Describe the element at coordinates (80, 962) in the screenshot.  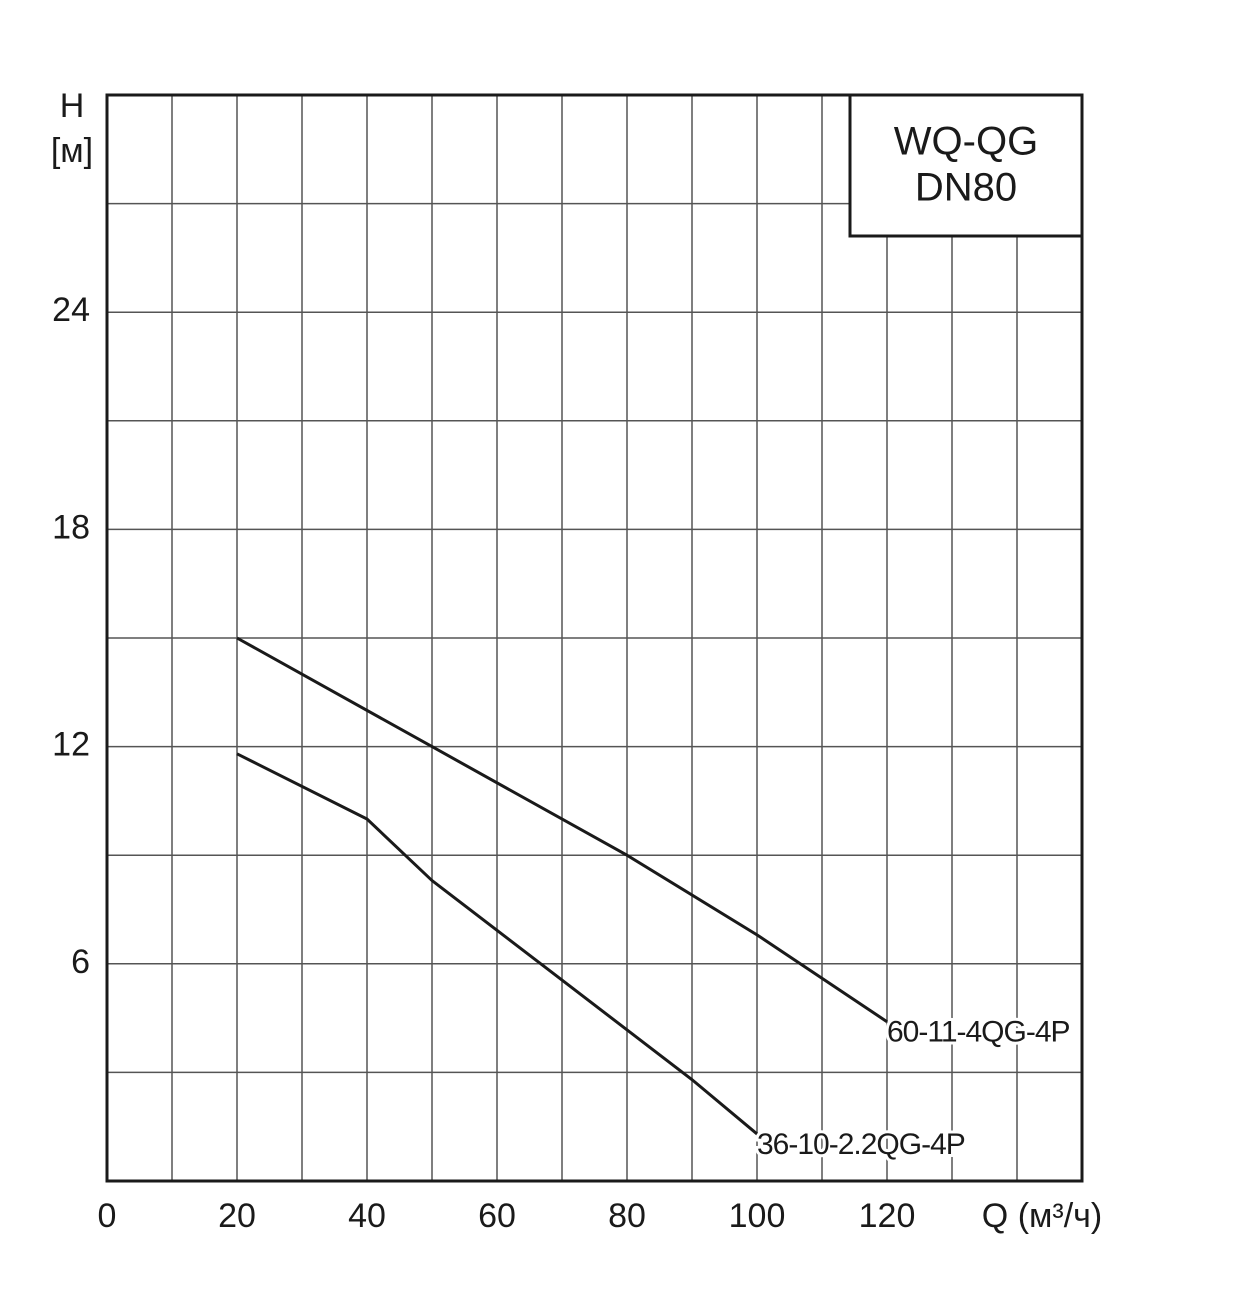
I see `y-tick-label: 6` at that location.